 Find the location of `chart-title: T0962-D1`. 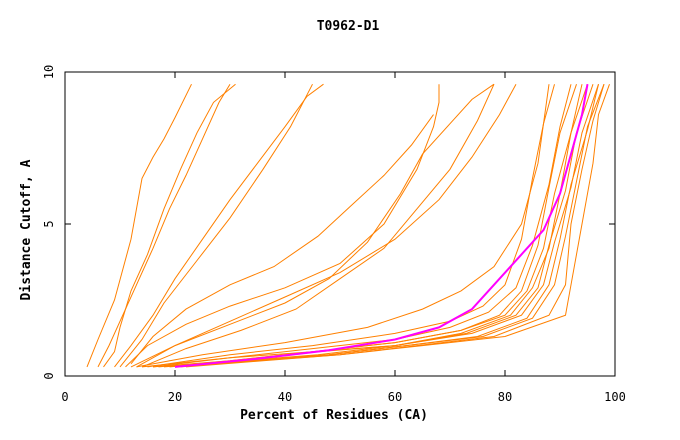

chart-title: T0962-D1 is located at coordinates (348, 26).